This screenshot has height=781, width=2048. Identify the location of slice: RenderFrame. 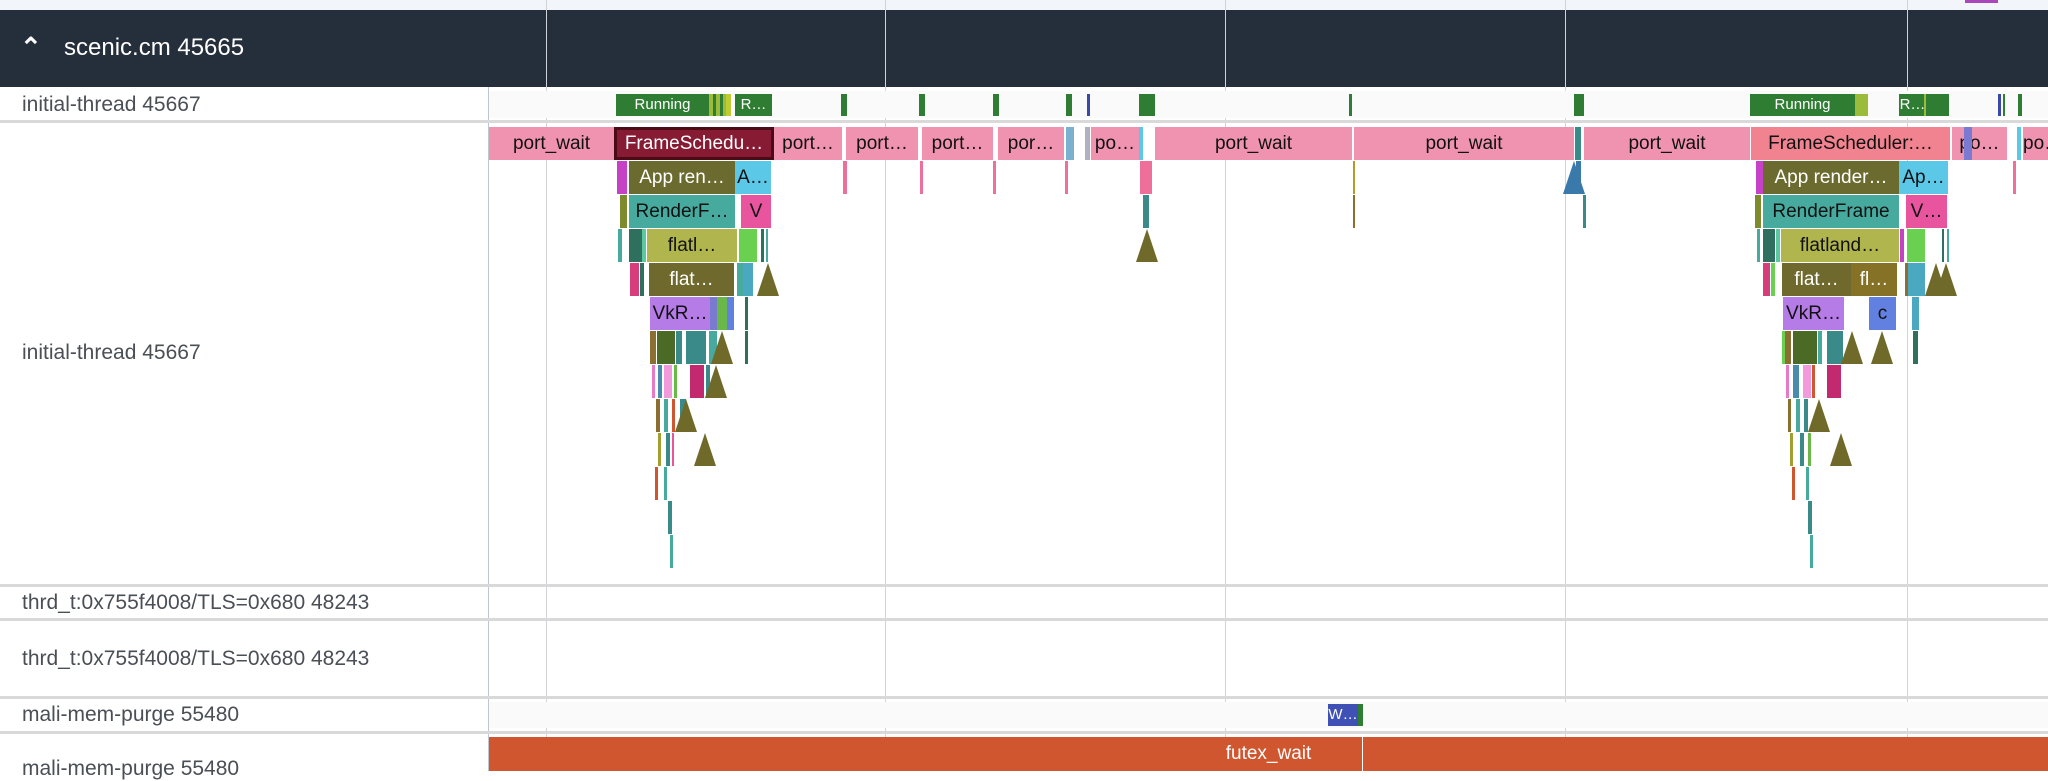
(1831, 211).